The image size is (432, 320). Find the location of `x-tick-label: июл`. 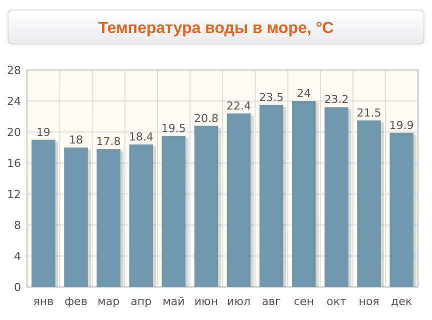

x-tick-label: июл is located at coordinates (239, 301).